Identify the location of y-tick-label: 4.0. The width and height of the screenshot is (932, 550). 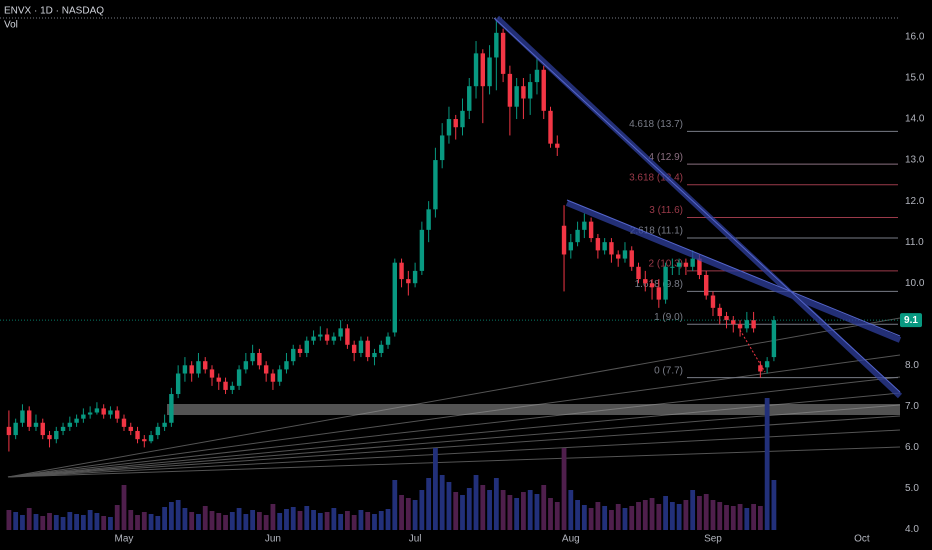
(912, 529).